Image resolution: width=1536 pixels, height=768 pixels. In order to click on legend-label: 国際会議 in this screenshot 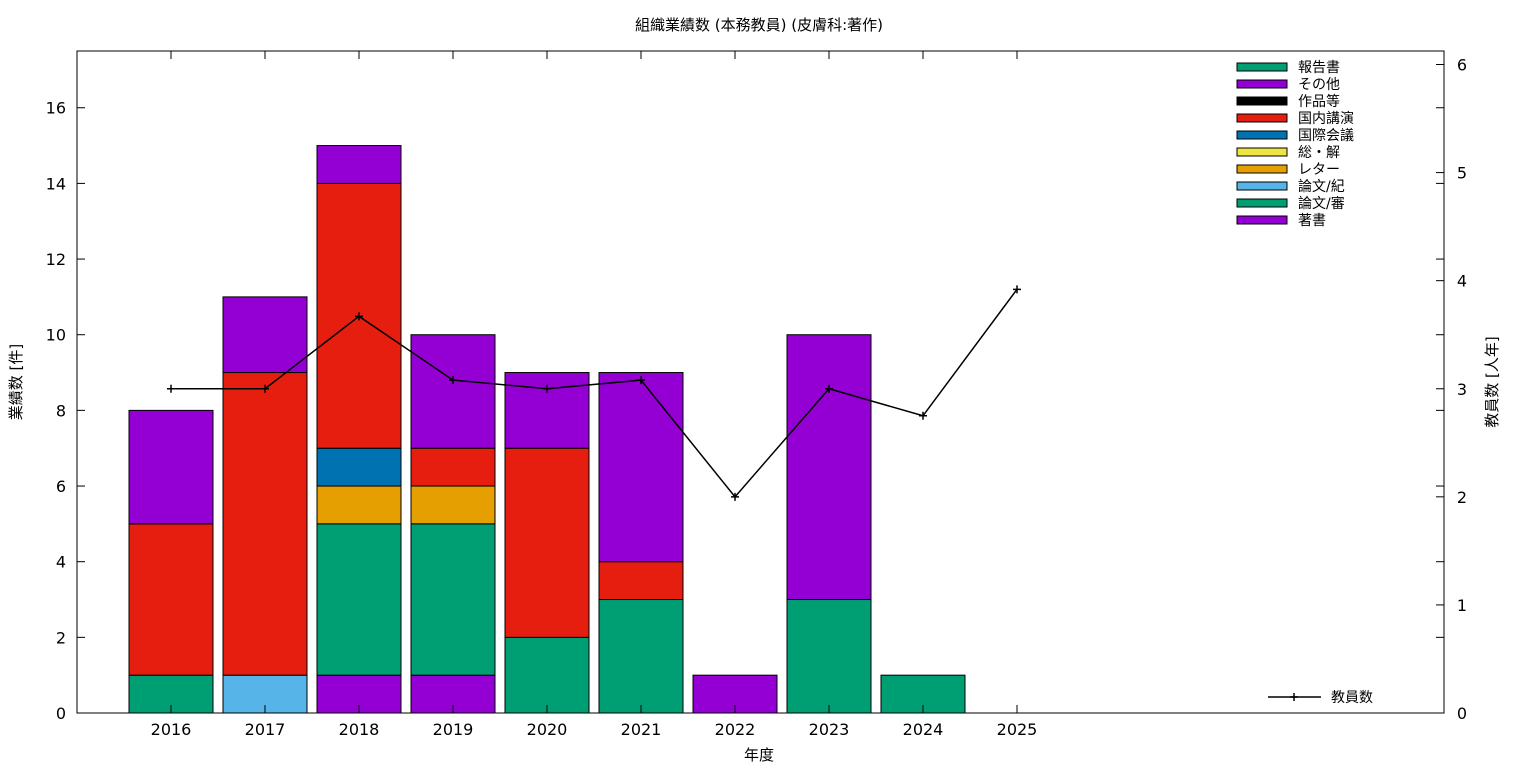, I will do `click(1326, 135)`.